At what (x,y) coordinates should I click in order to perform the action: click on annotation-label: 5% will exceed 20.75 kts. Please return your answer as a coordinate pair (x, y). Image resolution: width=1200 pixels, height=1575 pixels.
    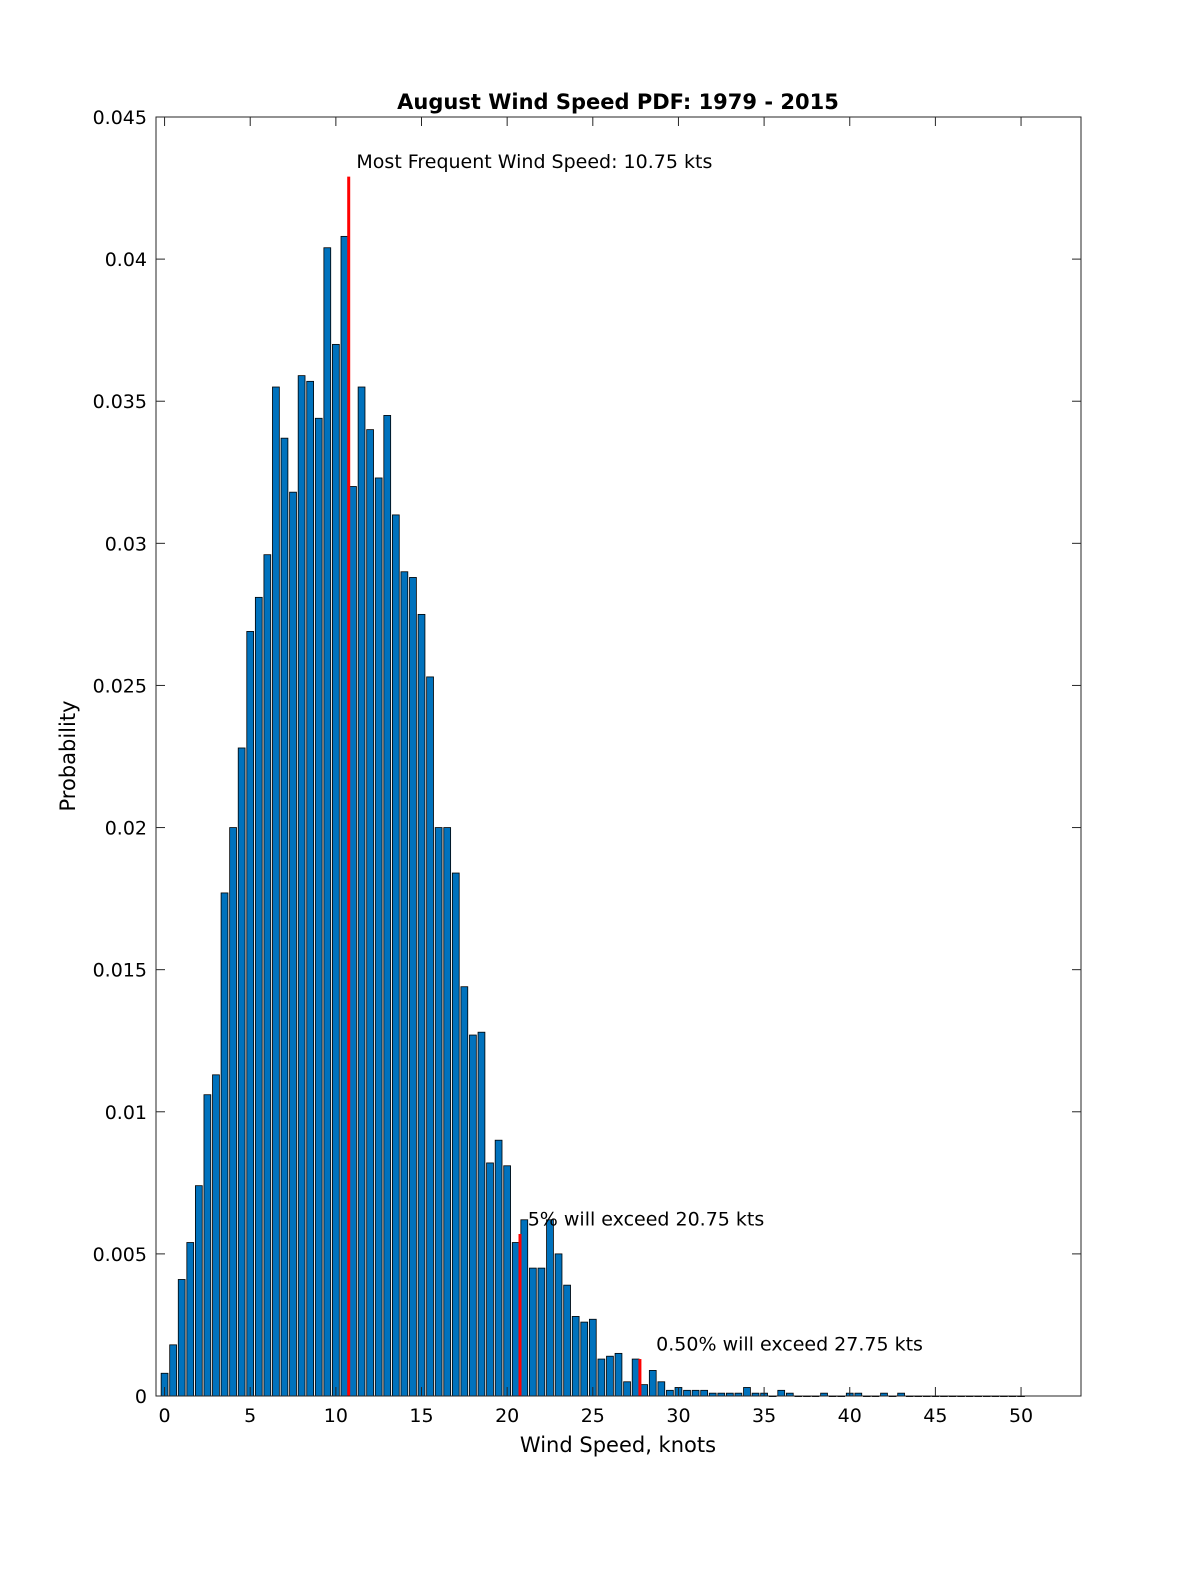
    Looking at the image, I should click on (646, 1219).